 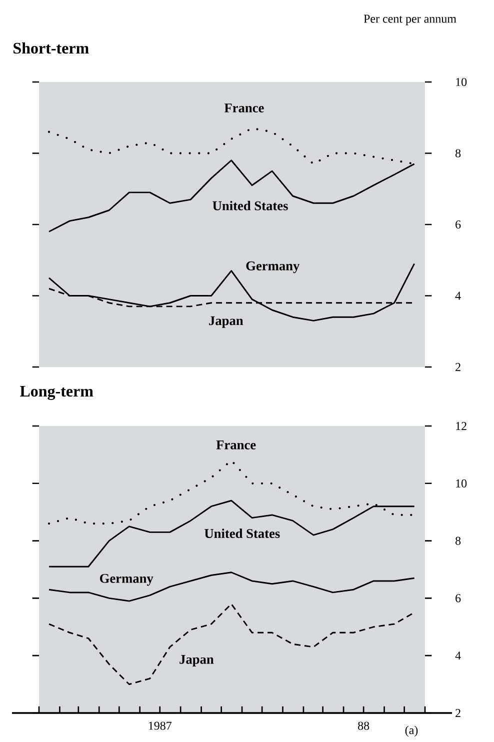 What do you see at coordinates (411, 731) in the screenshot?
I see `text: (a)` at bounding box center [411, 731].